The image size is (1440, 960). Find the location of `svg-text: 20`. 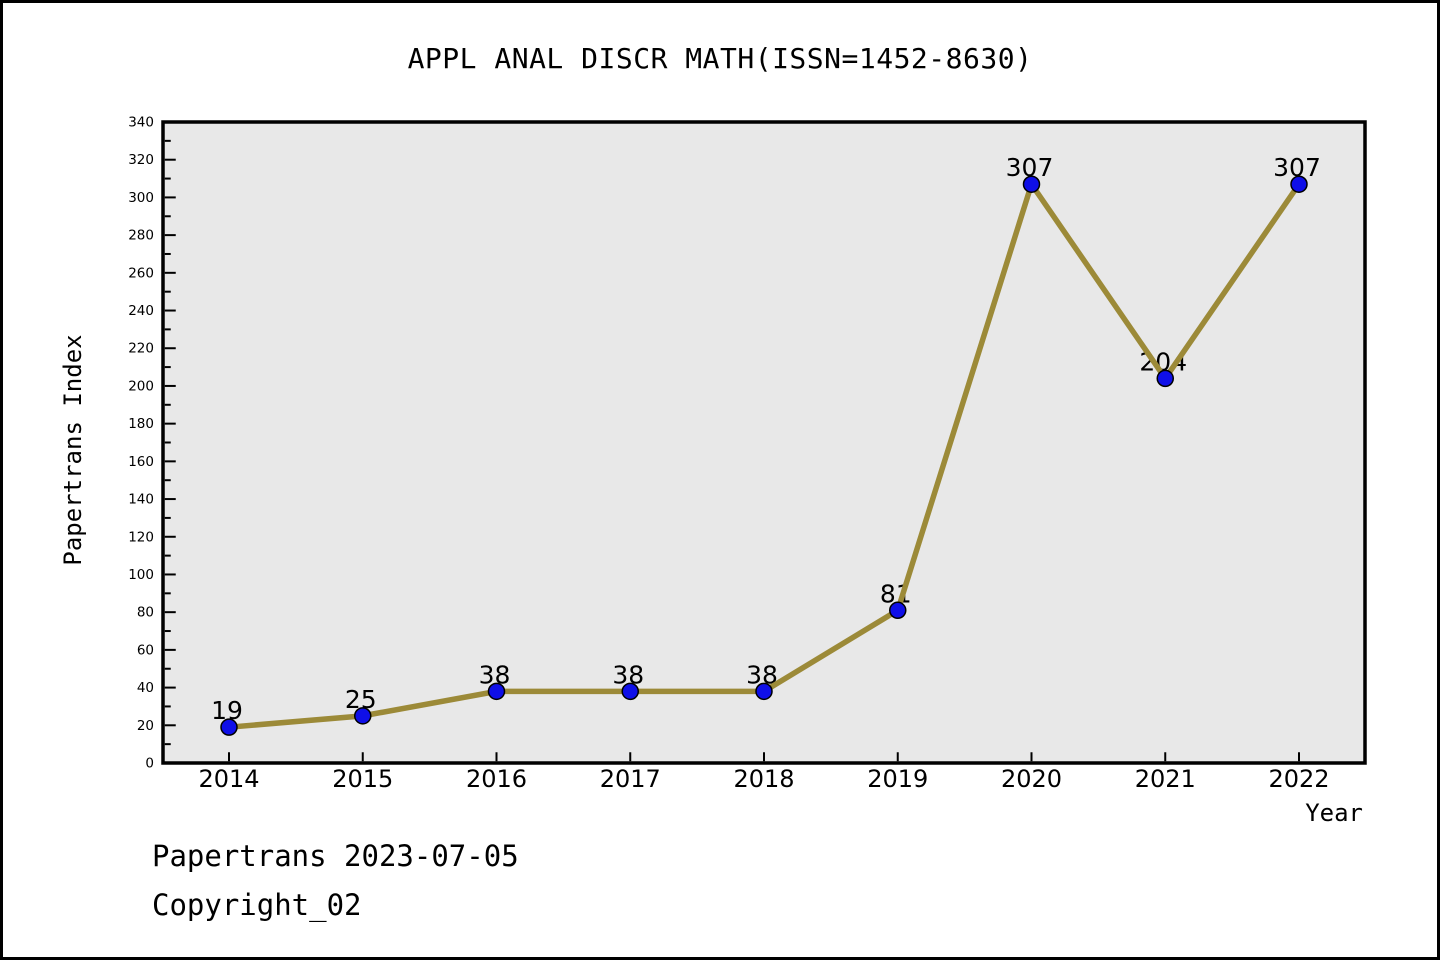

svg-text: 20 is located at coordinates (145, 726).